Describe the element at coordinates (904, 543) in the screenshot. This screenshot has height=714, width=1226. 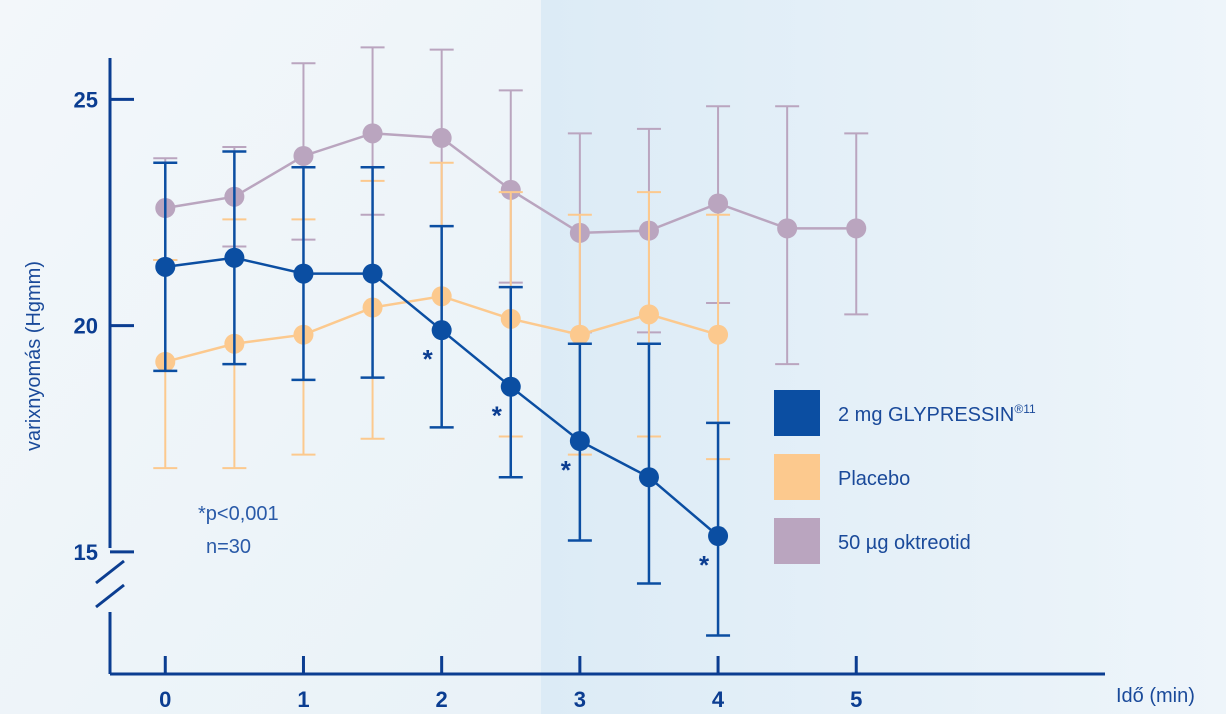
I see `legend-label-2: 50 µg oktreotid` at that location.